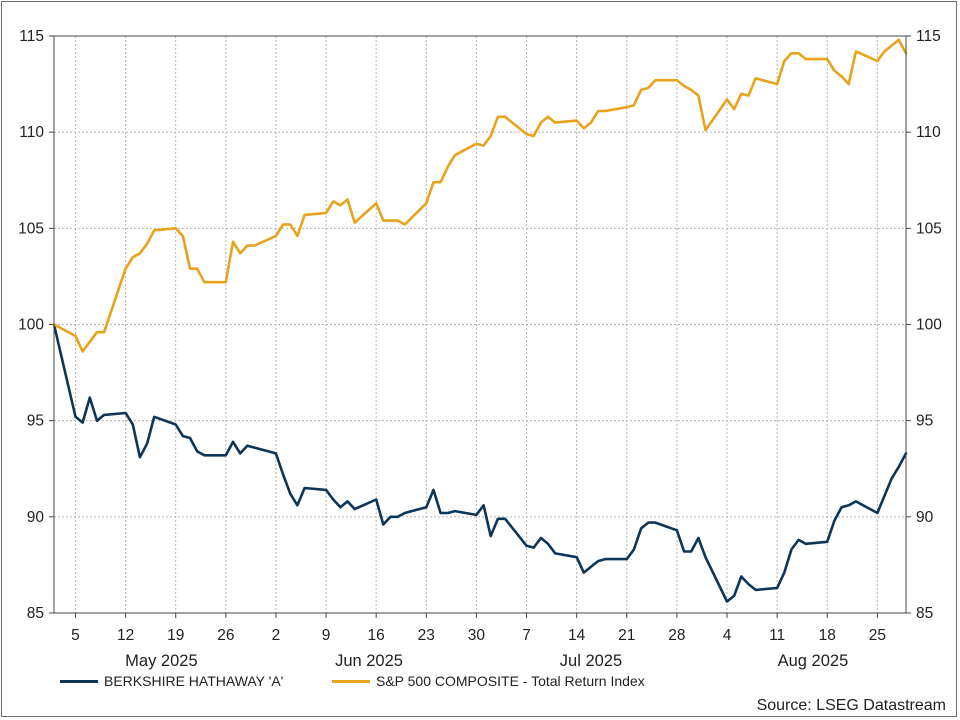  Describe the element at coordinates (827, 635) in the screenshot. I see `x-tick-label: 18` at that location.